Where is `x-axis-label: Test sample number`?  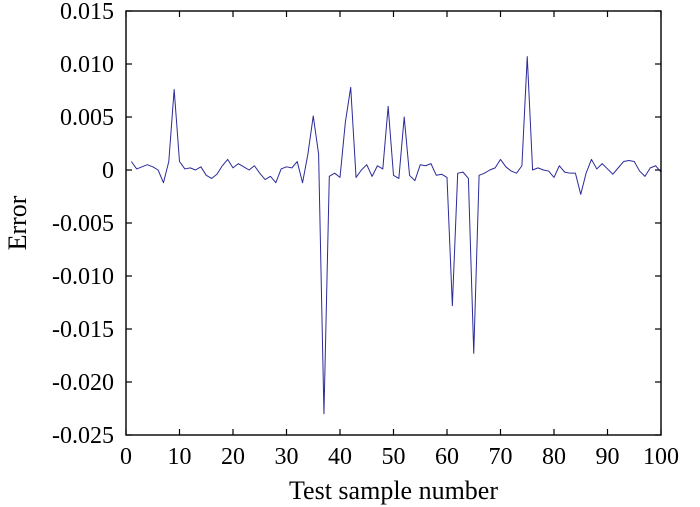 x-axis-label: Test sample number is located at coordinates (393, 490).